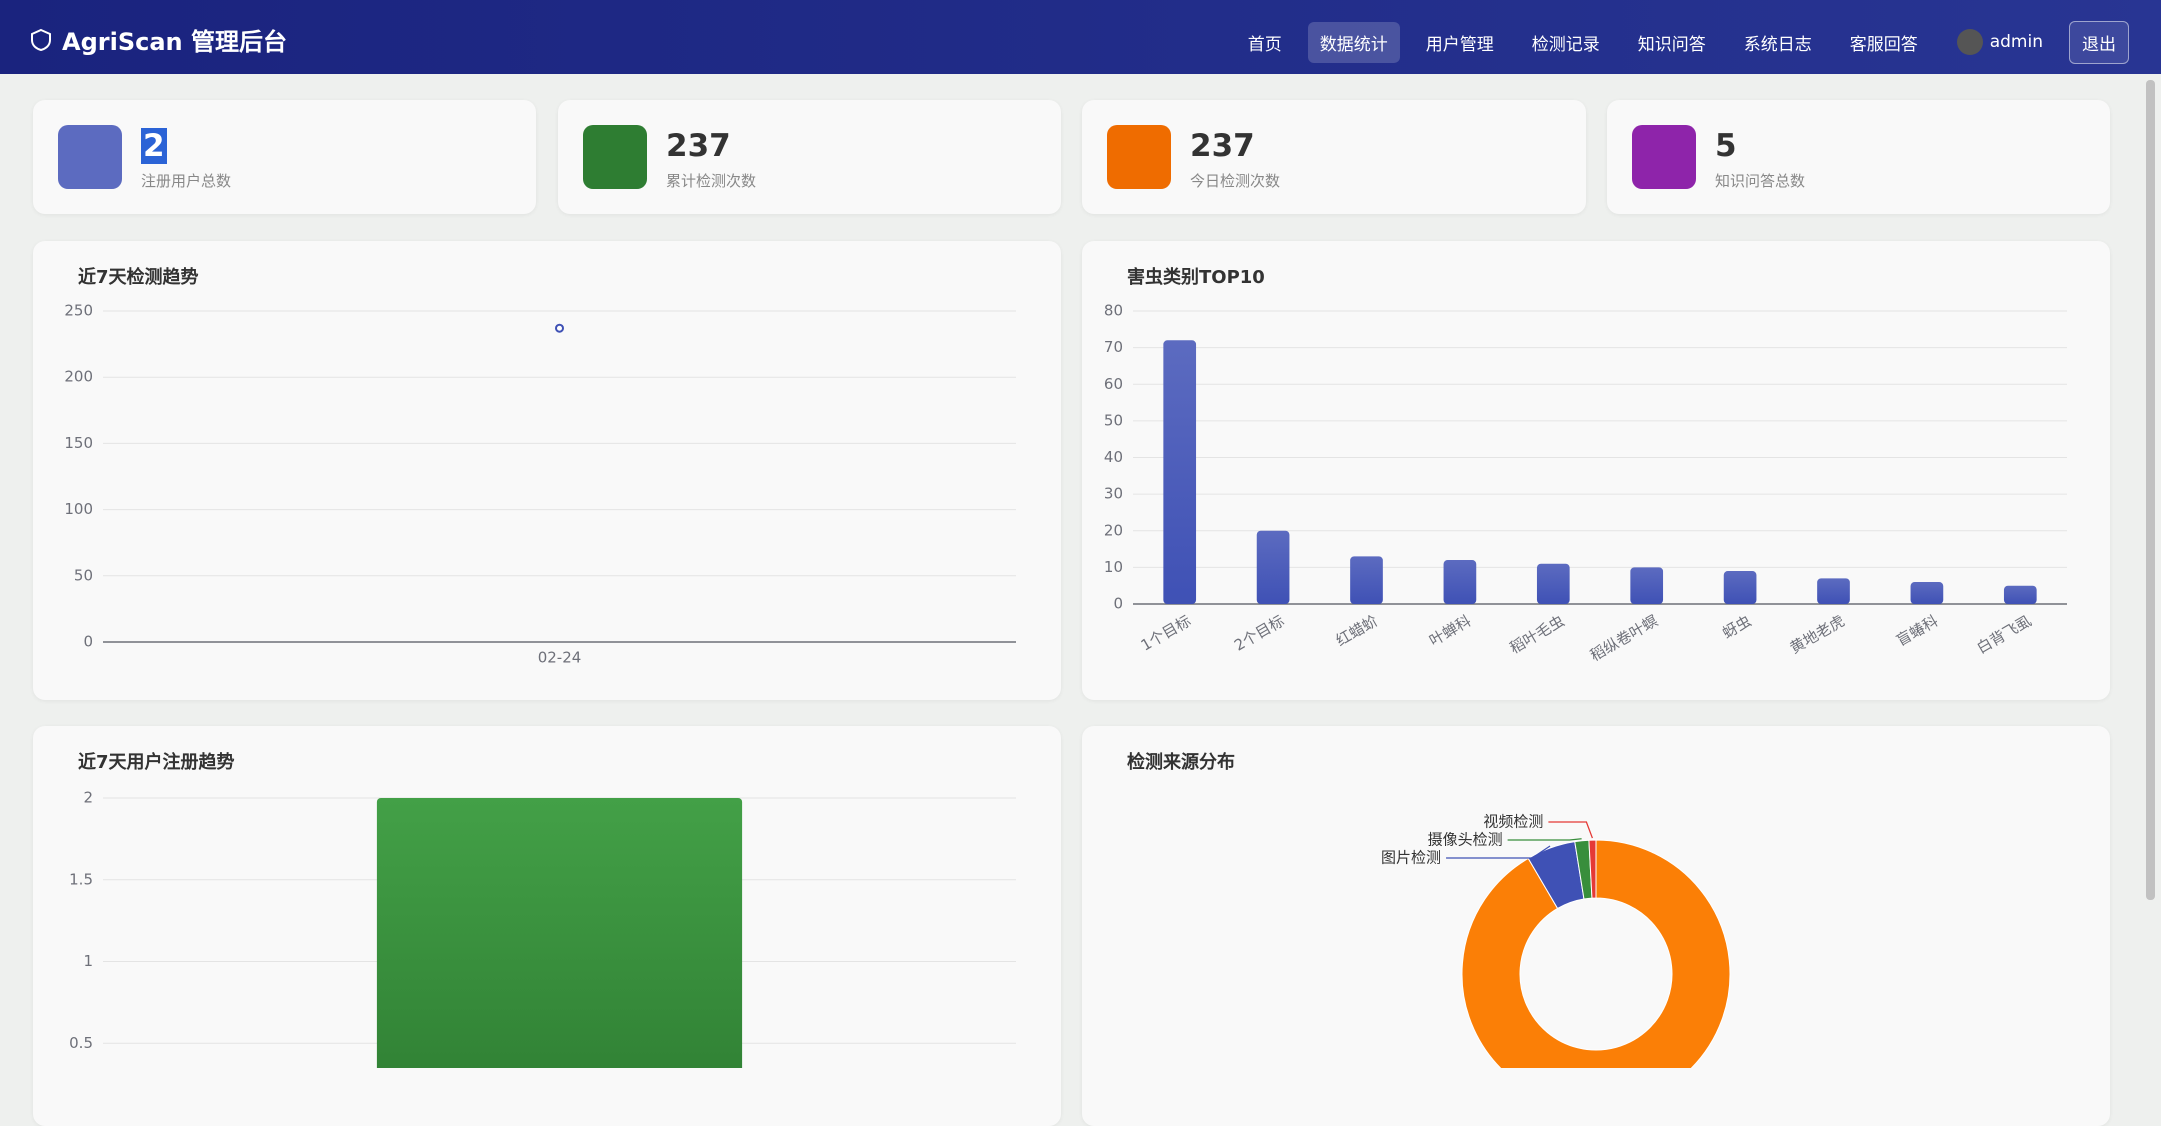  Describe the element at coordinates (1113, 384) in the screenshot. I see `y-tick-label: 60` at that location.